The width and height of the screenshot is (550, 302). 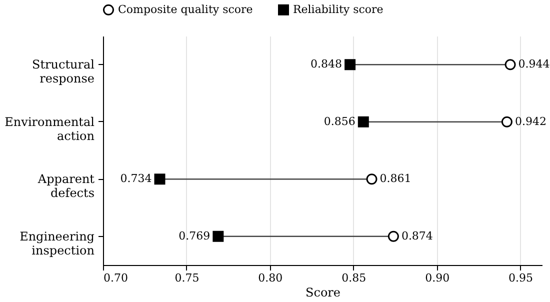 I want to click on x-tick-label: 0.95, so click(x=521, y=278).